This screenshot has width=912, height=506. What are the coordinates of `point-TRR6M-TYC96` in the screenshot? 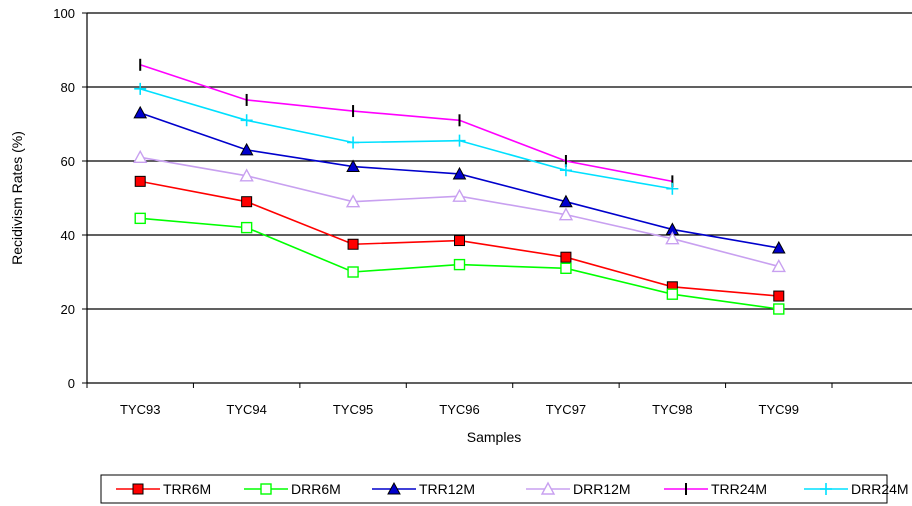 It's located at (459, 241).